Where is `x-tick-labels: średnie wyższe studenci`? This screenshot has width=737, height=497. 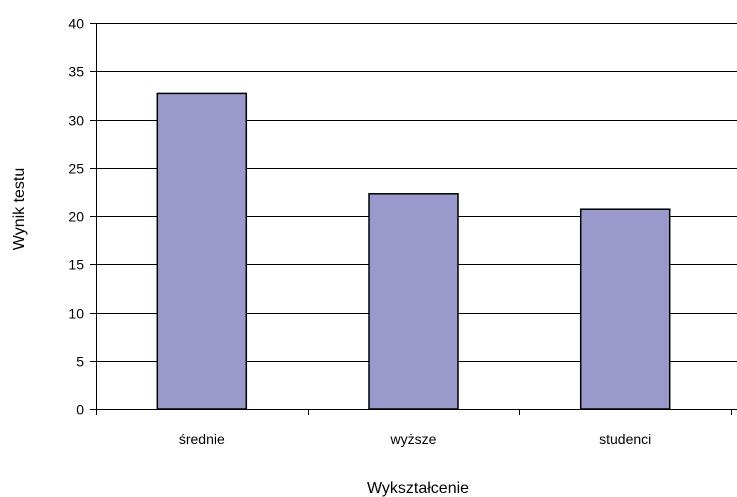 x-tick-labels: średnie wyższe studenci is located at coordinates (415, 439).